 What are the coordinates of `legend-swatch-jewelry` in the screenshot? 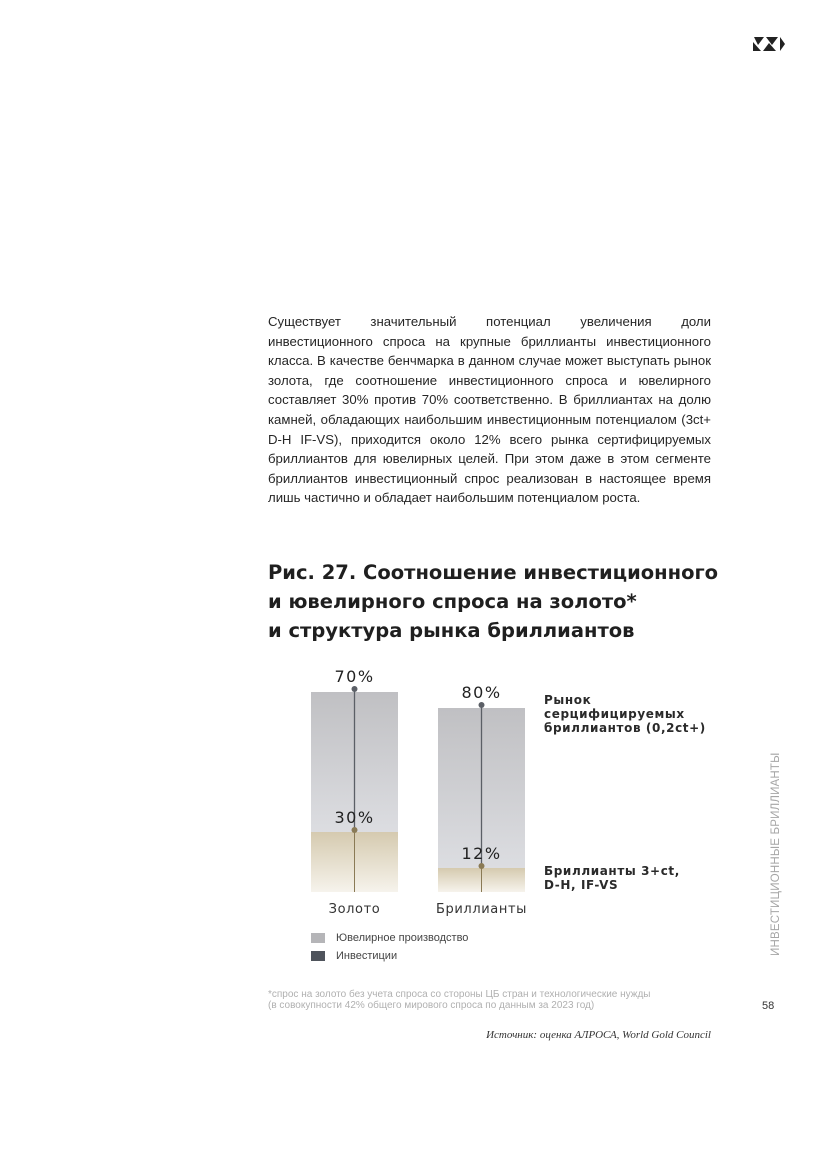 It's located at (318, 938).